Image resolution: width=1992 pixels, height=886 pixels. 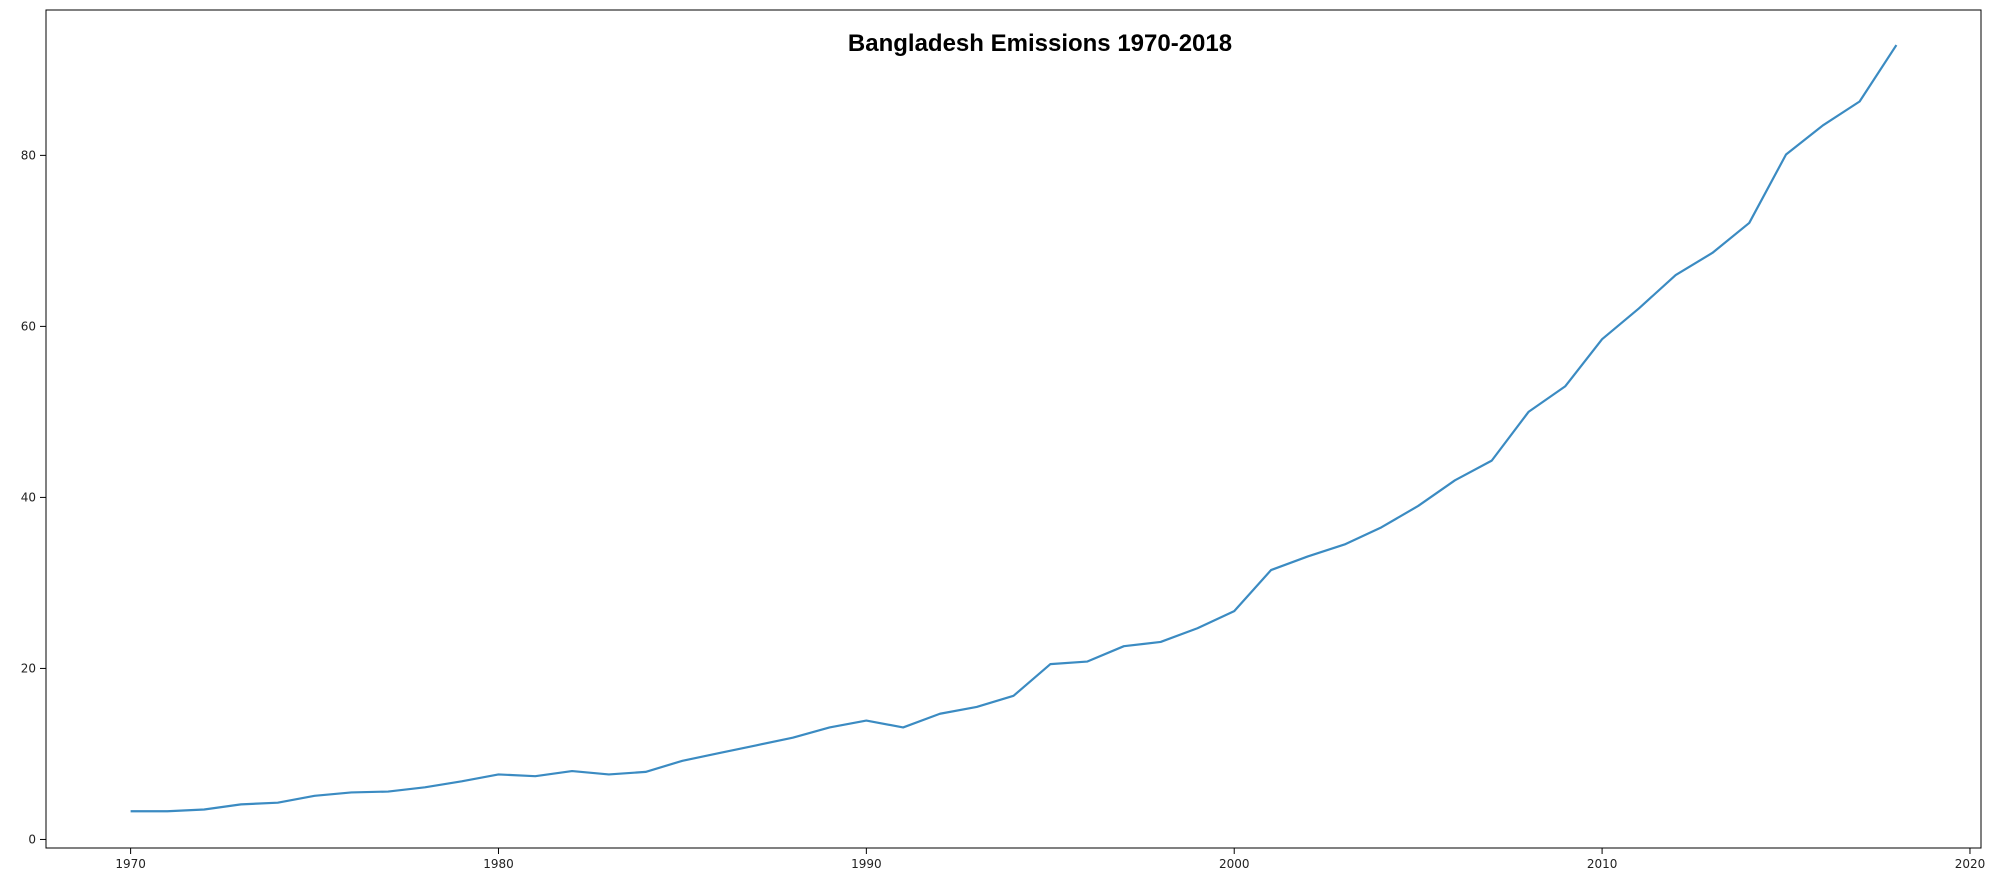 I want to click on x-tick-label: 1970, so click(x=130, y=864).